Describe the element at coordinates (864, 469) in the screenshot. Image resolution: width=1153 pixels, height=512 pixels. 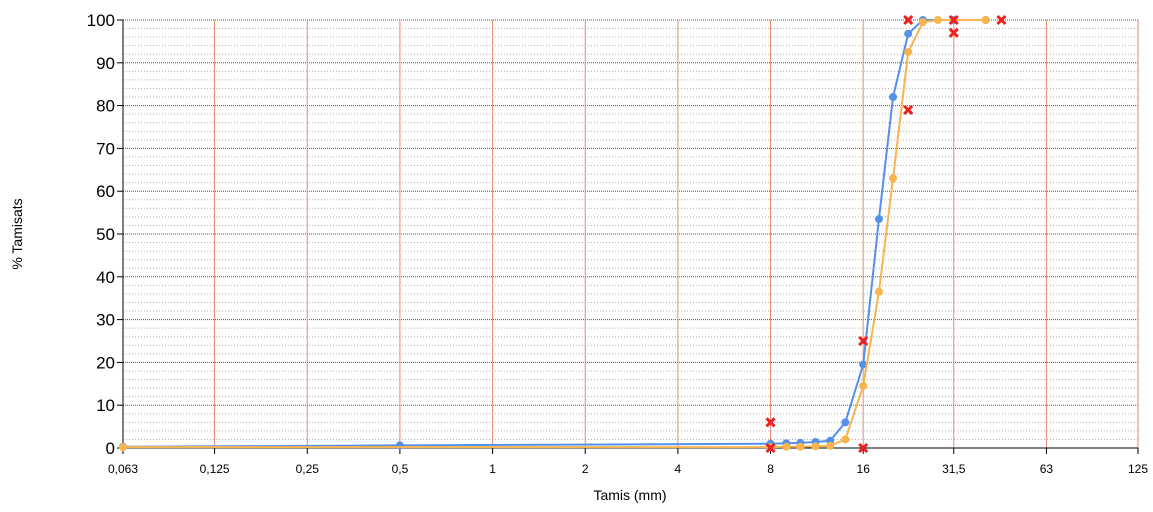
I see `x-tick-label: 16` at that location.